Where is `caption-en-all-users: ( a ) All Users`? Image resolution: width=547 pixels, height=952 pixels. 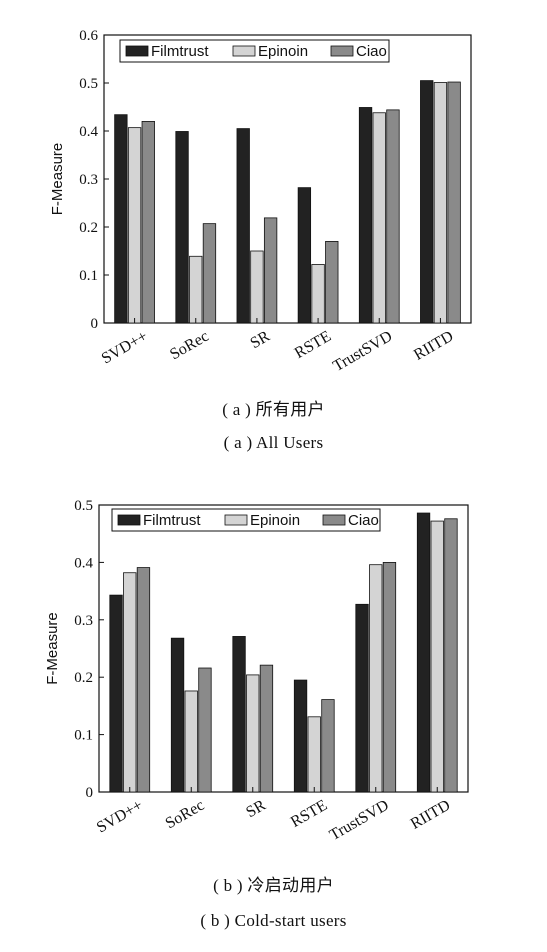 caption-en-all-users: ( a ) All Users is located at coordinates (273, 442).